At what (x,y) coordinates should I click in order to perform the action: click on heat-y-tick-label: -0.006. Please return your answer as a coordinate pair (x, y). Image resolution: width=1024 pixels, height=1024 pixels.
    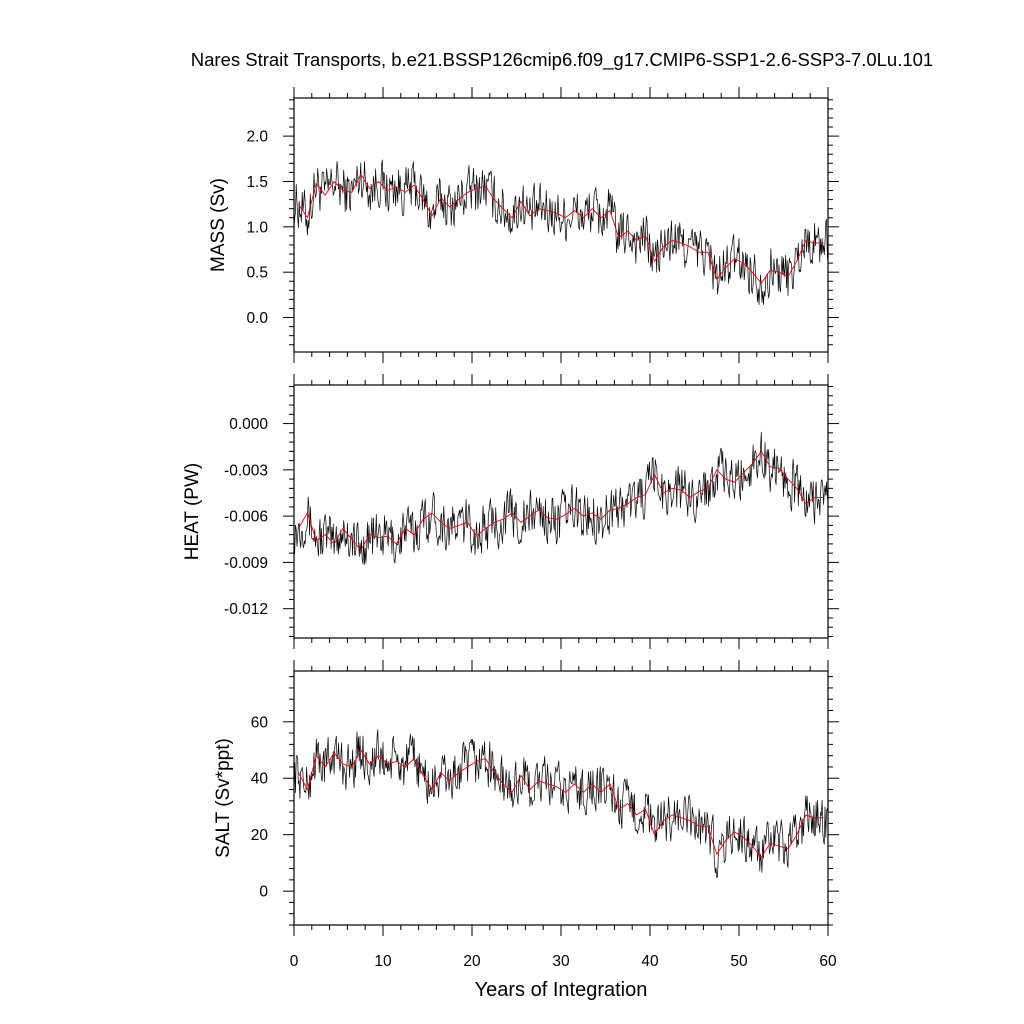
    Looking at the image, I should click on (246, 517).